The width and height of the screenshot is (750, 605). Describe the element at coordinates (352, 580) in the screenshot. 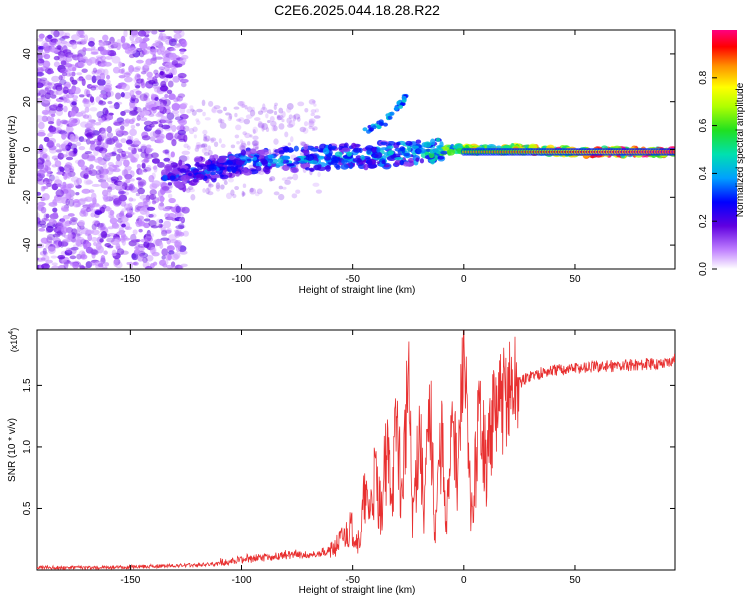

I see `snr-xtick-label: -50` at that location.